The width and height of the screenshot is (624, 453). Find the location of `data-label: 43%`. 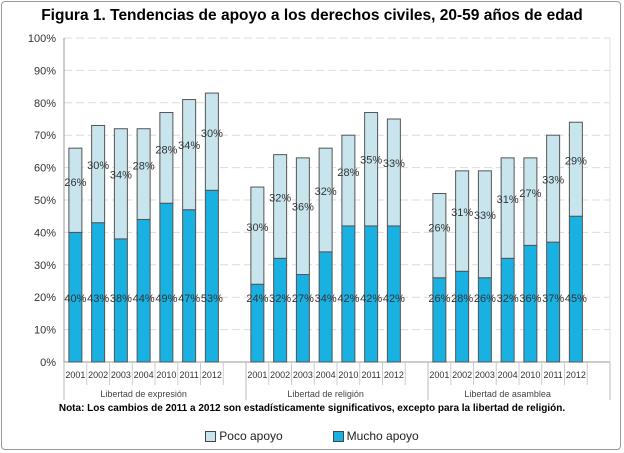

data-label: 43% is located at coordinates (98, 299).